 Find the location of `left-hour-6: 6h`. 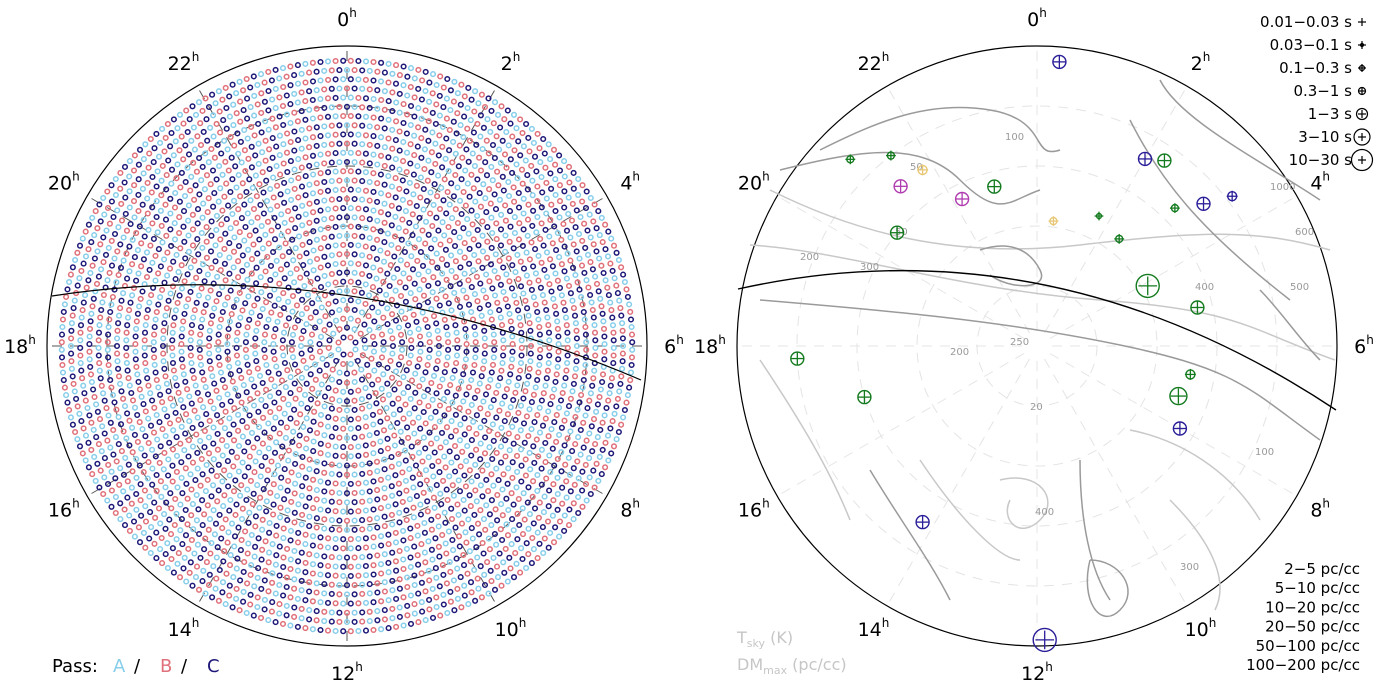

left-hour-6: 6h is located at coordinates (674, 345).